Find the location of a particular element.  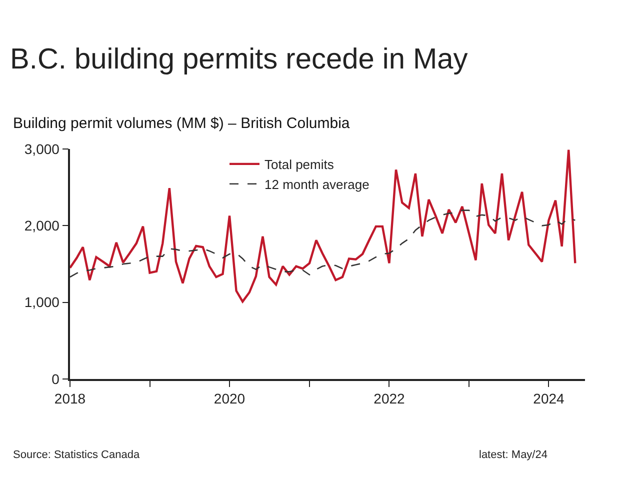

legend-label: 12 month average is located at coordinates (317, 184).